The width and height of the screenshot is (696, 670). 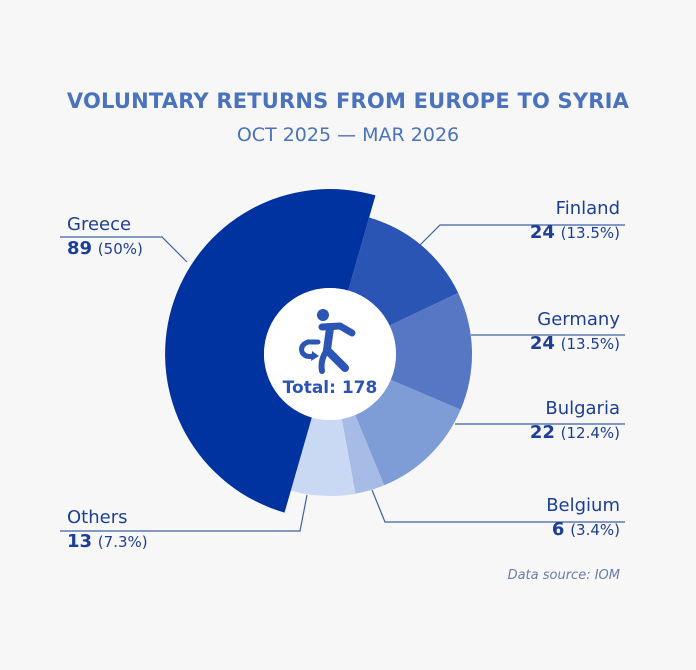 I want to click on label-name: Greece, so click(x=99, y=224).